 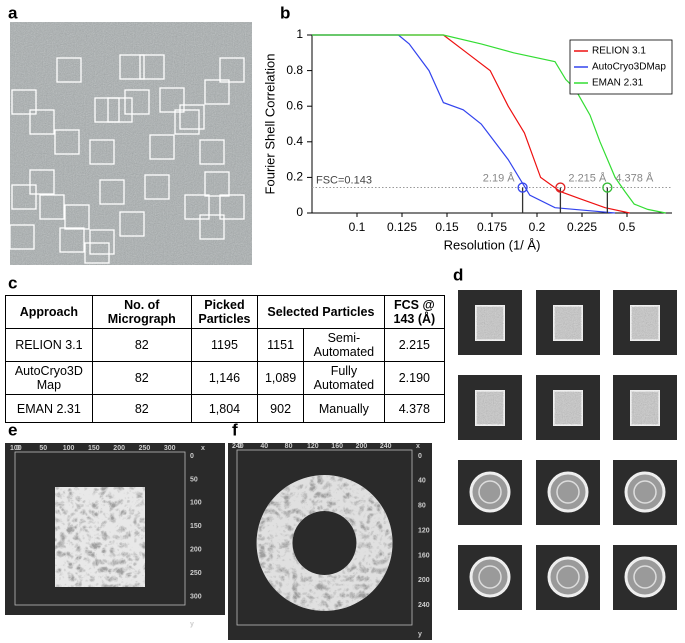 I want to click on panel-label: b, so click(x=285, y=12).